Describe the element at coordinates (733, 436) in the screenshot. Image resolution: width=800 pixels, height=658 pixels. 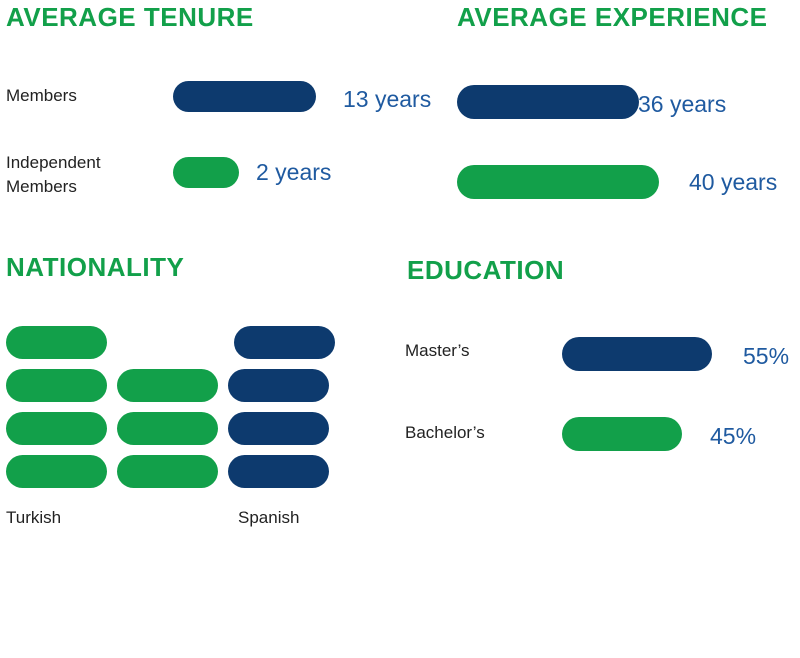
I see `education-value-bachelors: 45%` at that location.